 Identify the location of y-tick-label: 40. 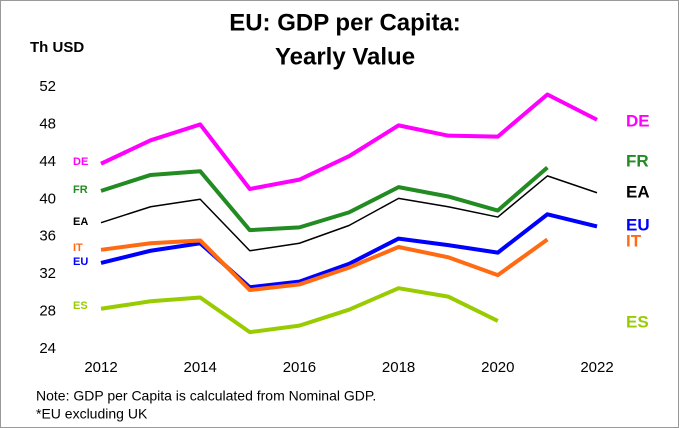
(47, 198).